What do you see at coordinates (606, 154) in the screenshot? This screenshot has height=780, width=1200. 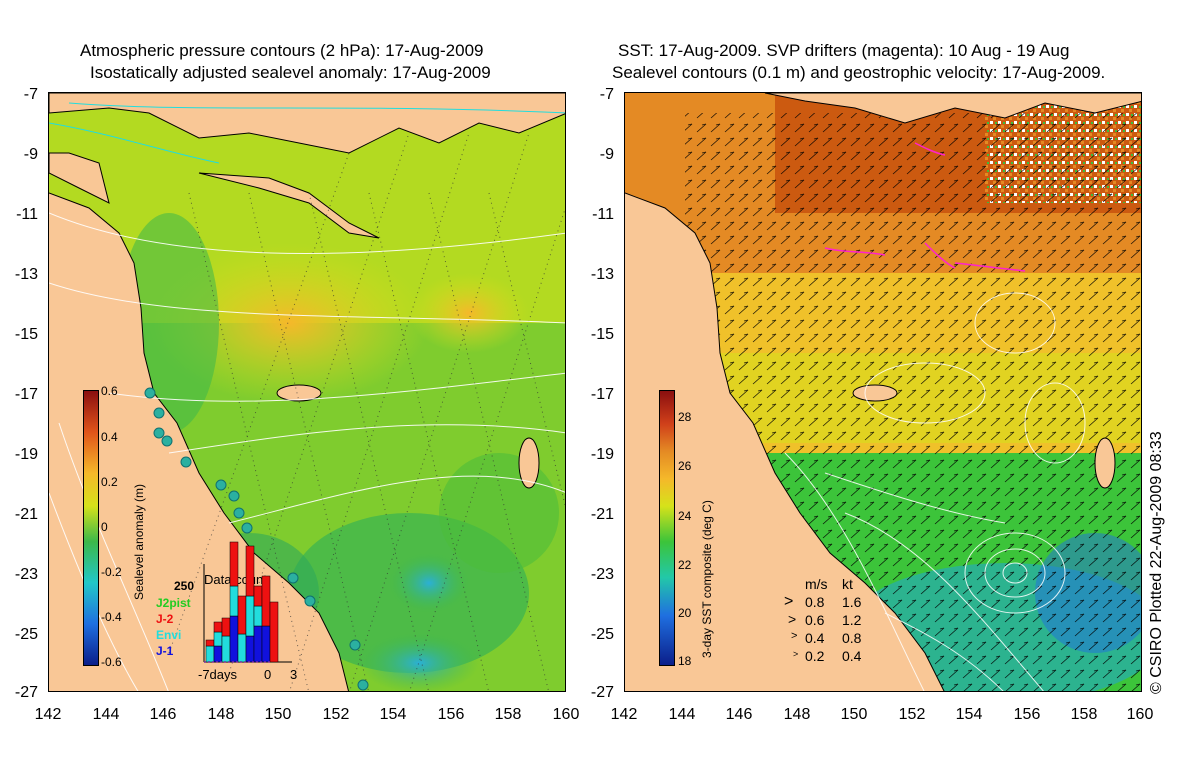 I see `right-y-tick: -9` at bounding box center [606, 154].